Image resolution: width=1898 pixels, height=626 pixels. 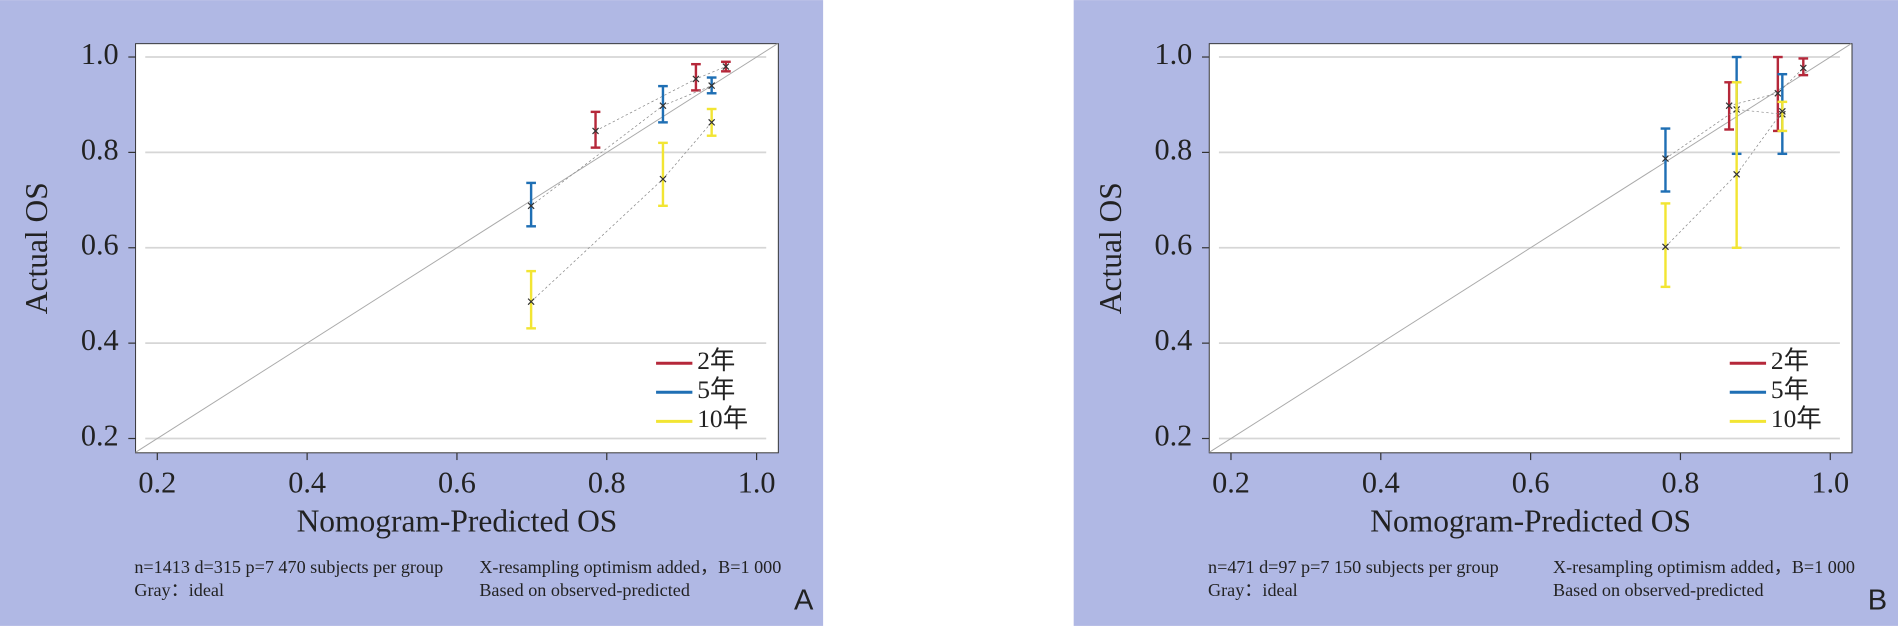 I want to click on note: n=471 d=97 p=7 150 subjects per group, so click(x=1353, y=567).